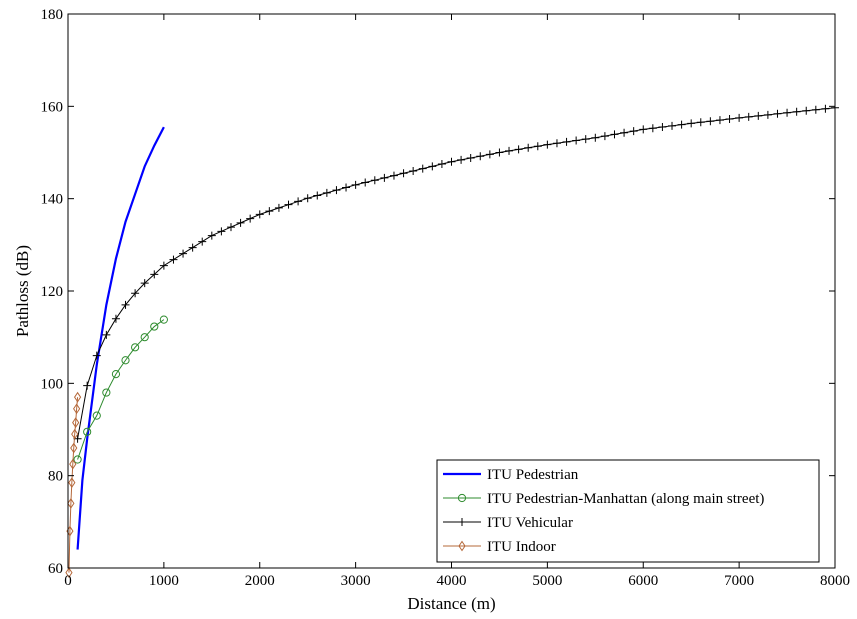  Describe the element at coordinates (52, 292) in the screenshot. I see `y-tick-label: 120` at that location.